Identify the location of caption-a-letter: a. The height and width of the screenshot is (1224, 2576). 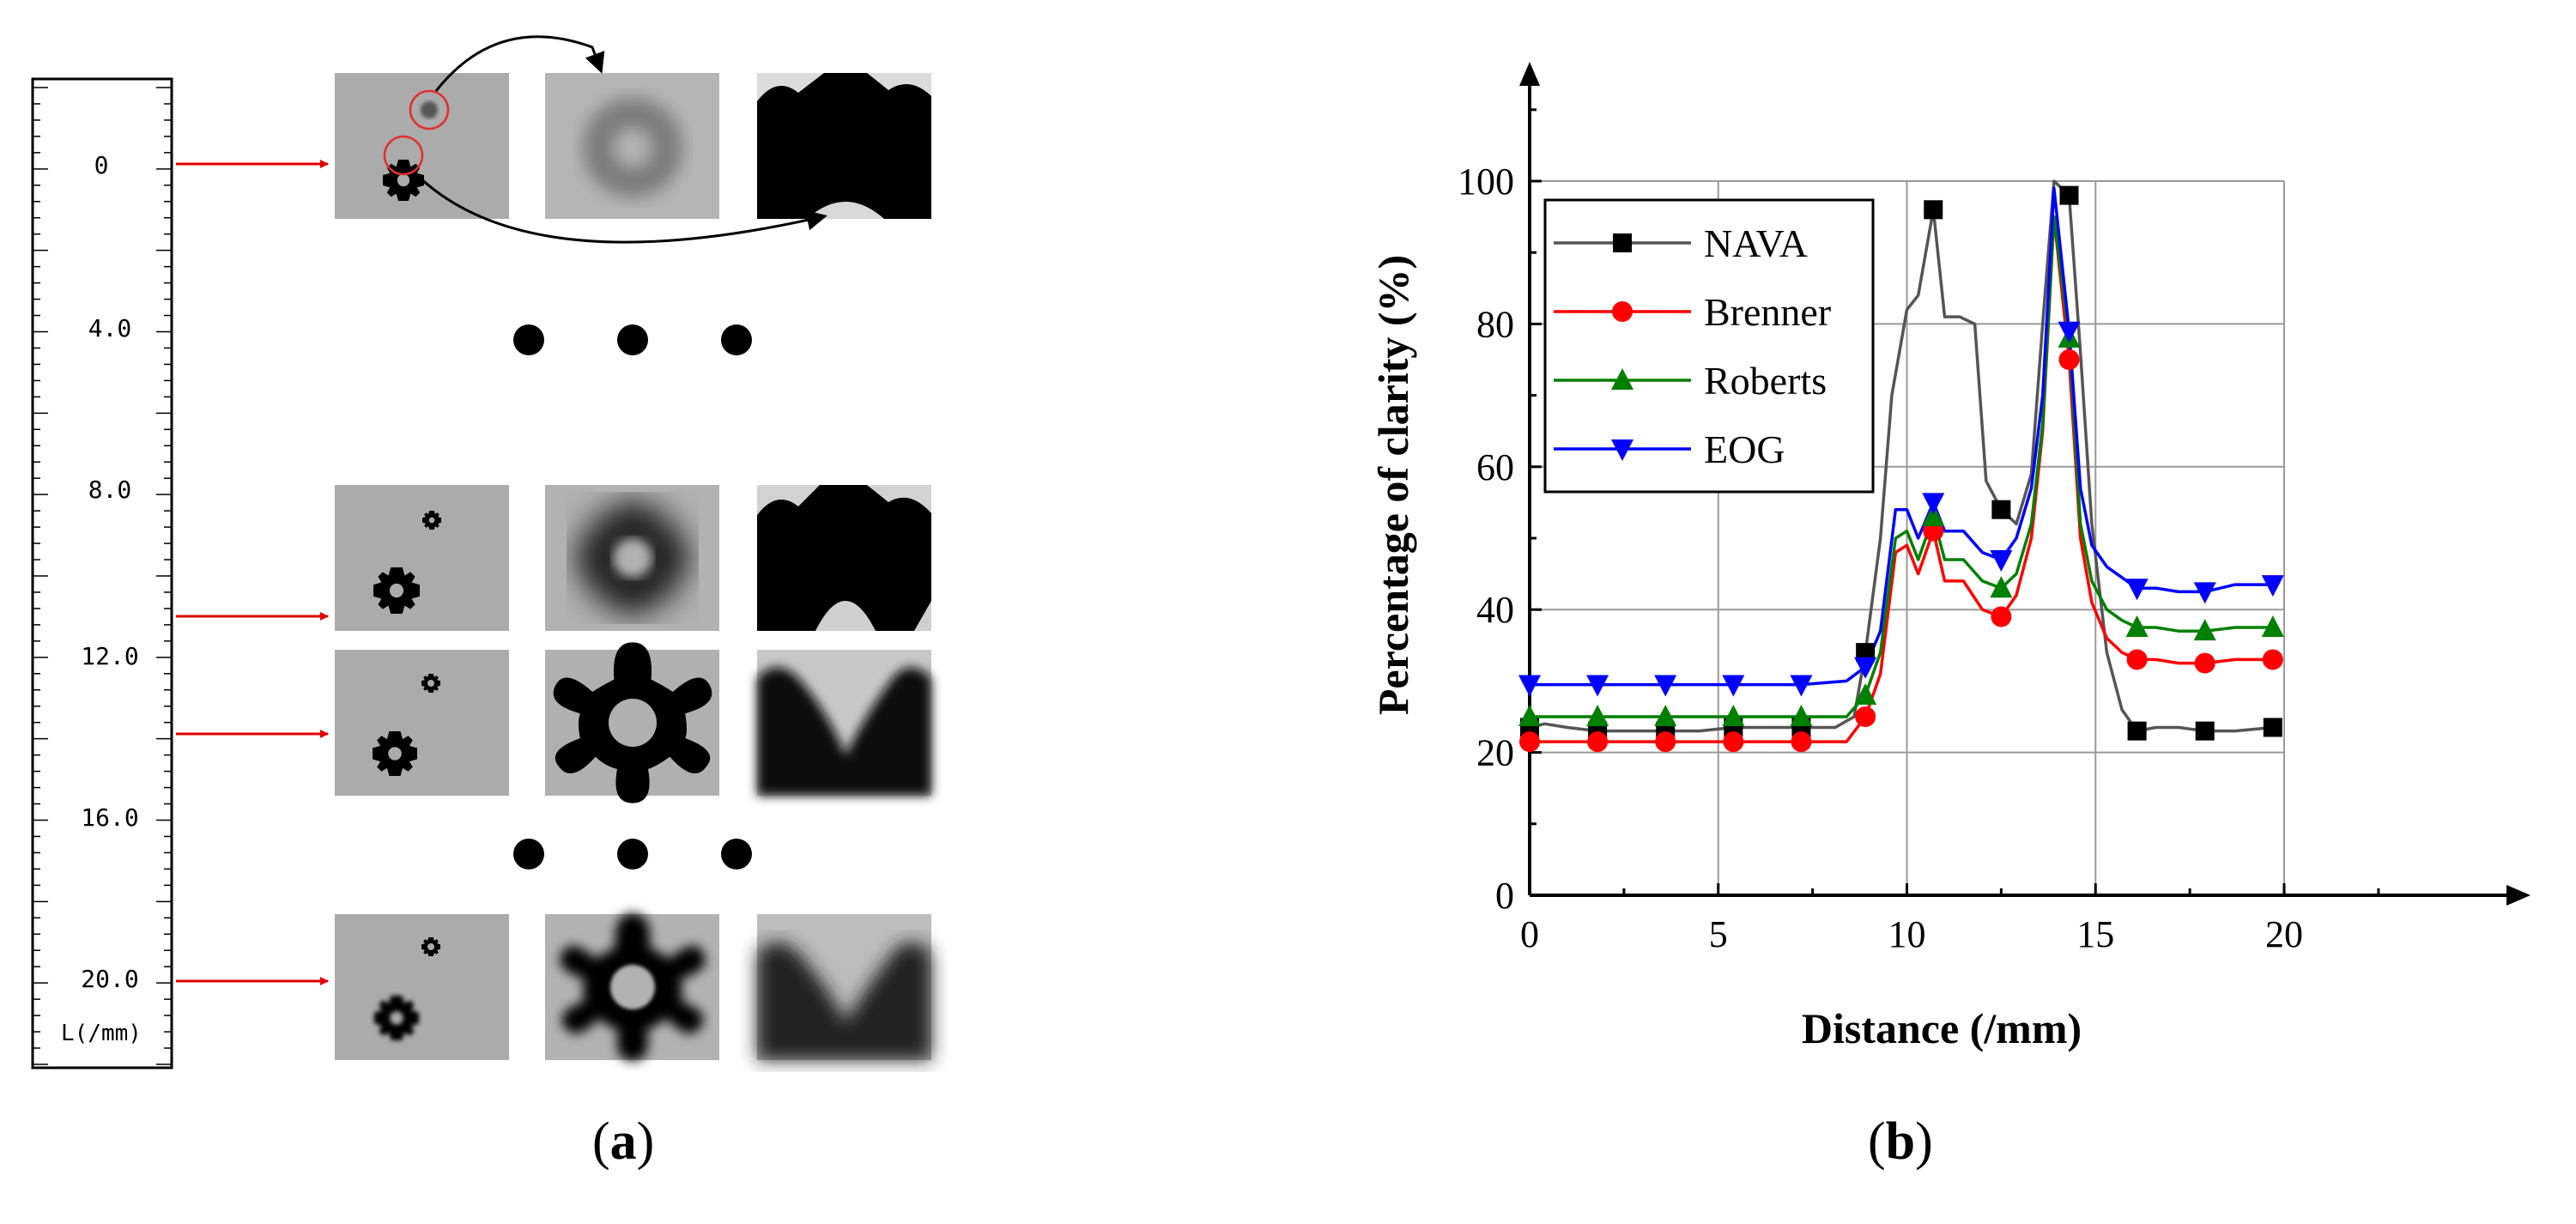
(623, 1141).